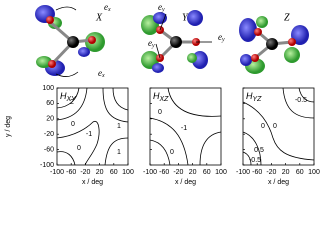  I want to click on y-tick-label: 60, so click(50, 103).